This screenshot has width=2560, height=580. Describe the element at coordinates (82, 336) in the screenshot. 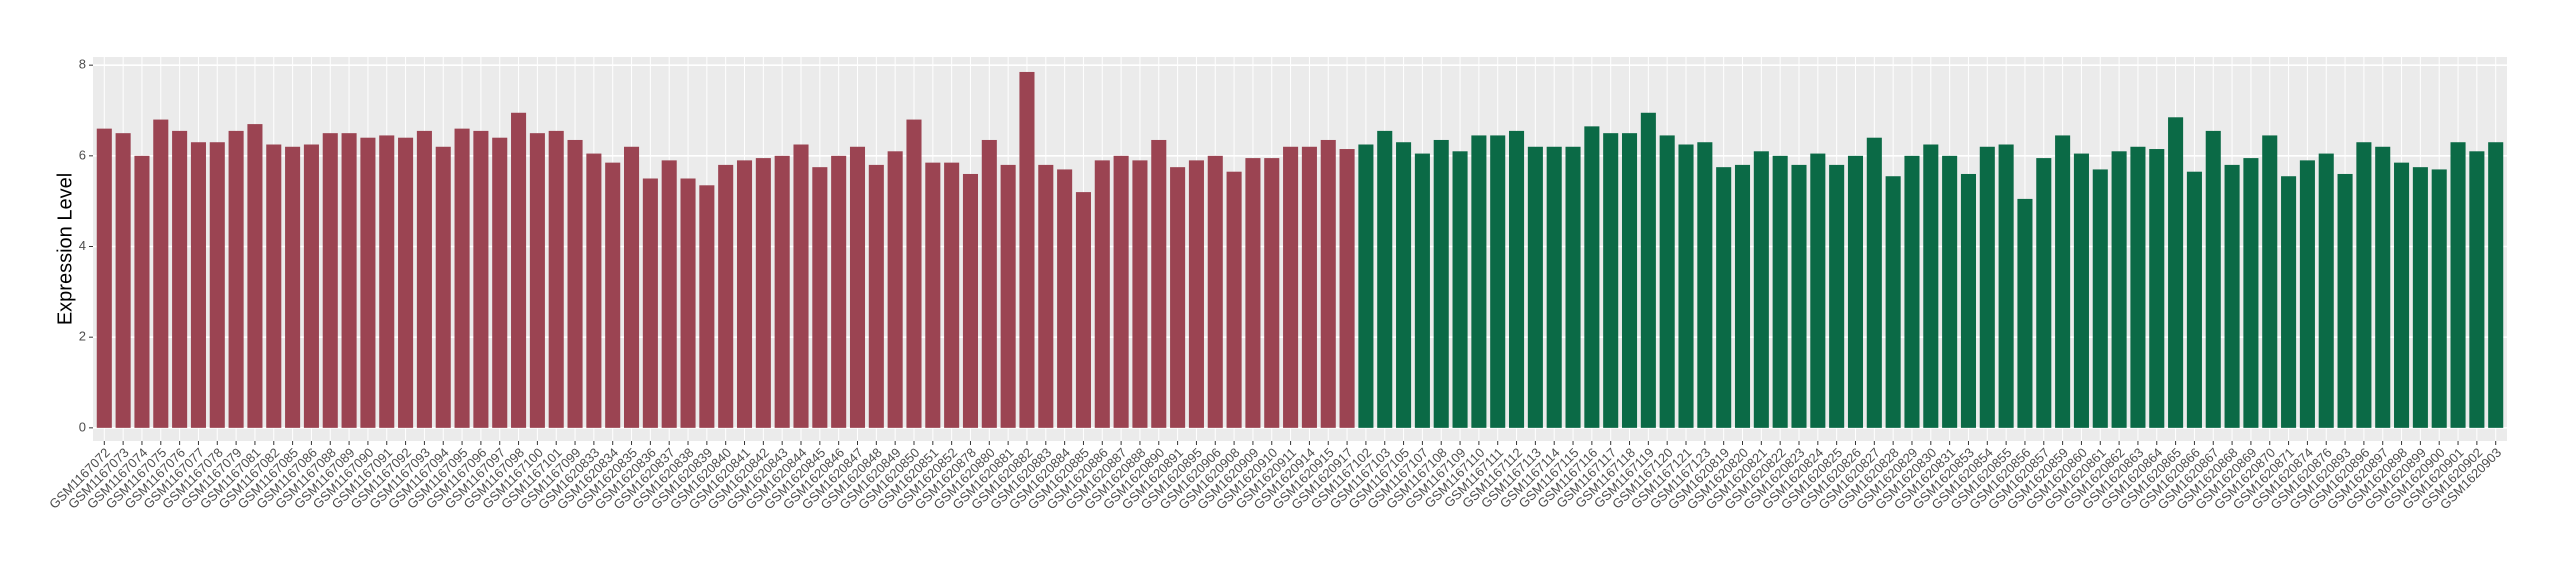

I see `y-tick-label: 2` at that location.